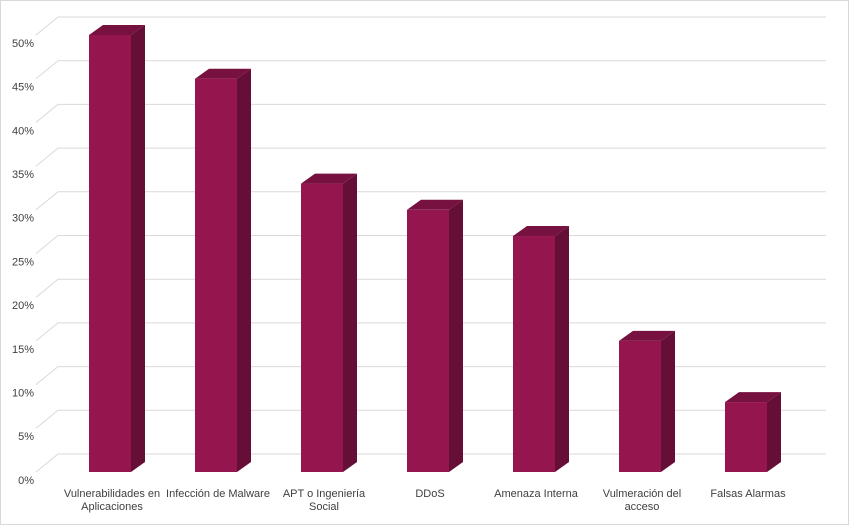  Describe the element at coordinates (26, 481) in the screenshot. I see `y-tick-label: 0%` at that location.